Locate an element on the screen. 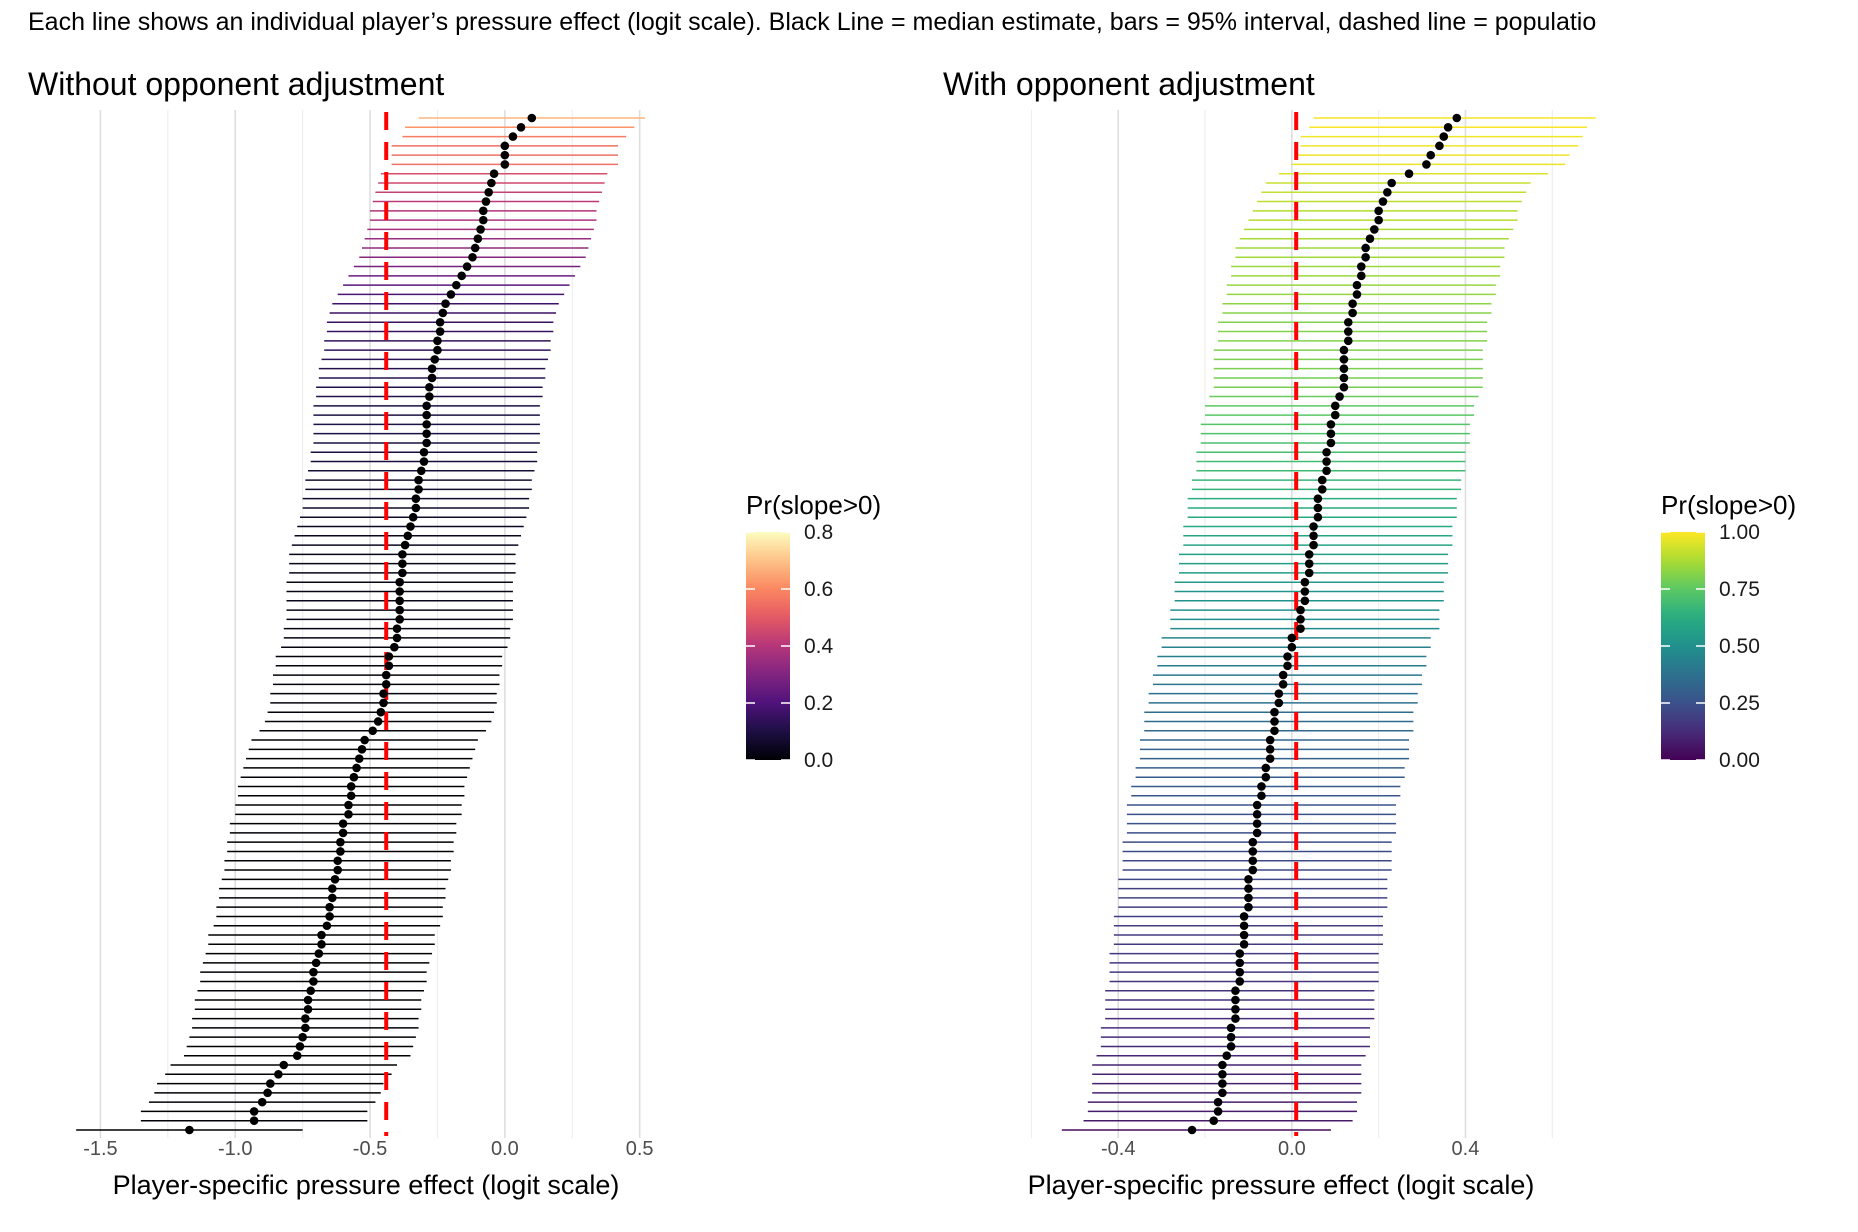 The width and height of the screenshot is (1858, 1232). right-panel-title: With opponent adjustment is located at coordinates (1129, 84).